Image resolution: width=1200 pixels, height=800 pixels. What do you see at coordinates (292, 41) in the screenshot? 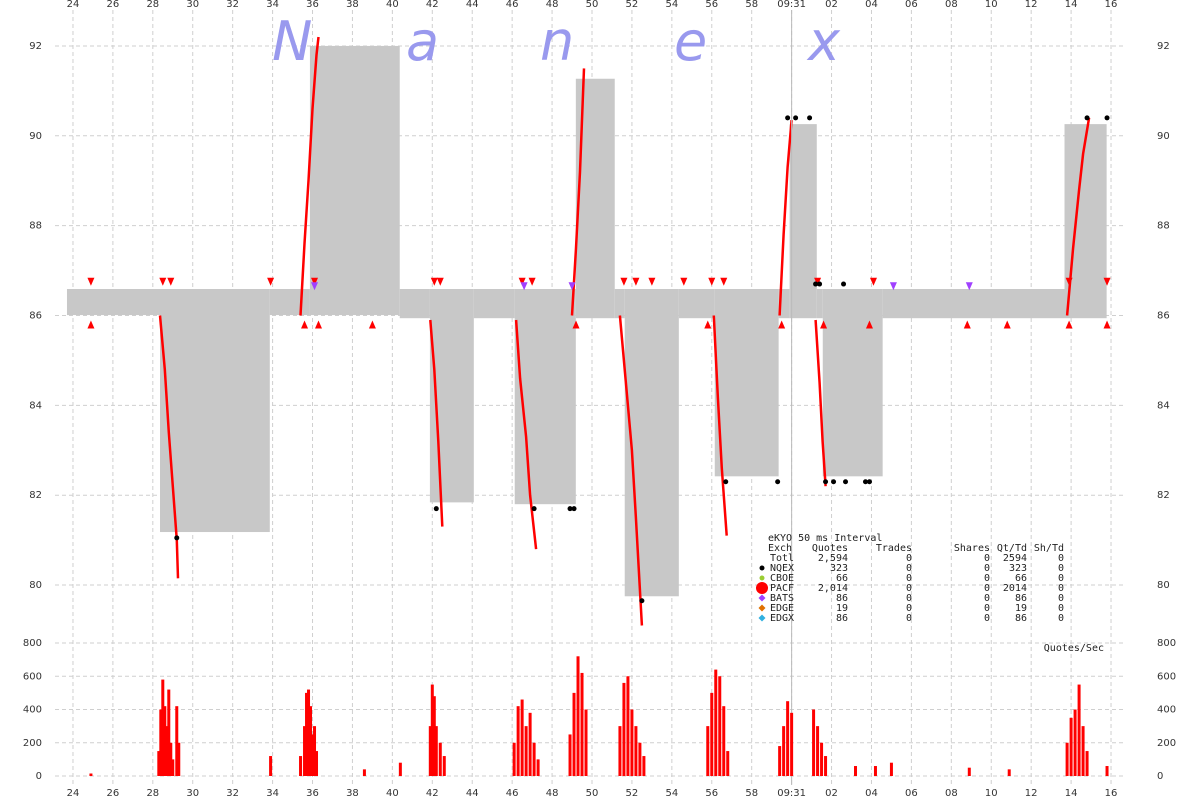
I see `watermark-letter: N` at bounding box center [292, 41].